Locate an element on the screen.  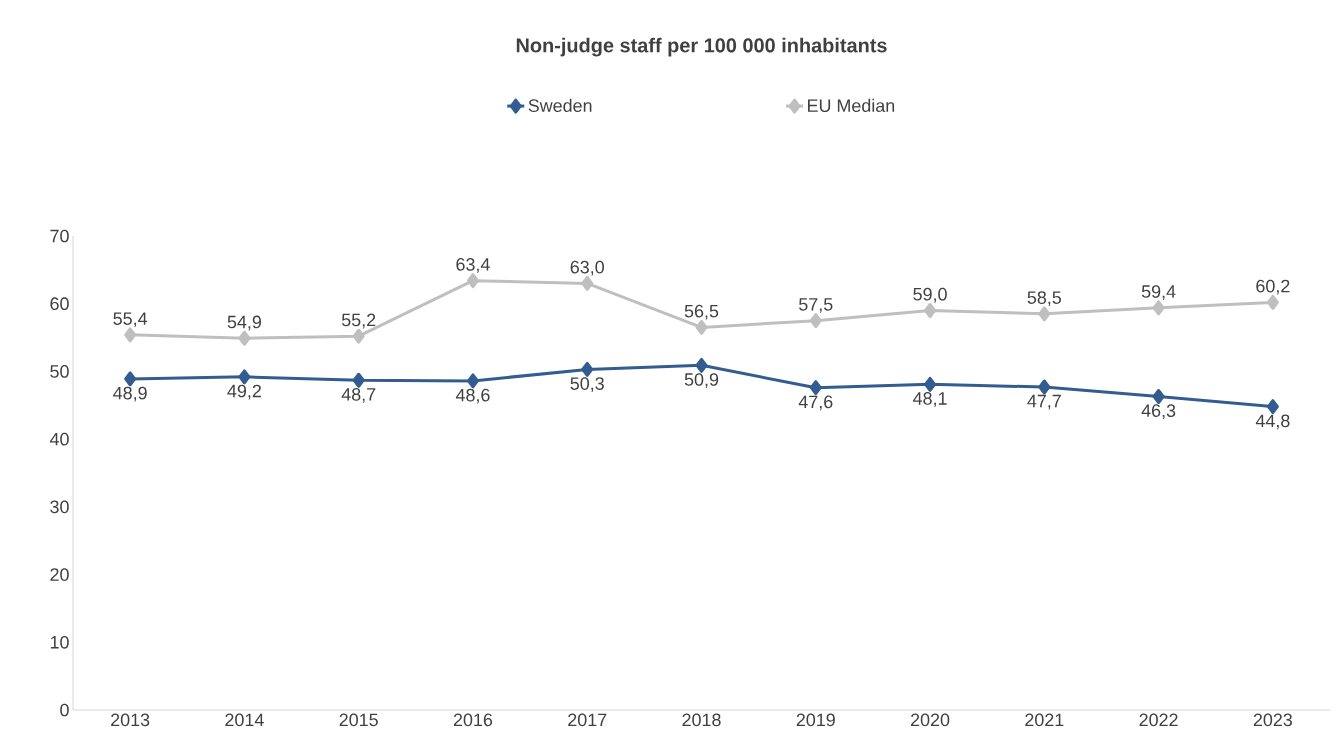
x-tick-label: 2020 is located at coordinates (930, 720).